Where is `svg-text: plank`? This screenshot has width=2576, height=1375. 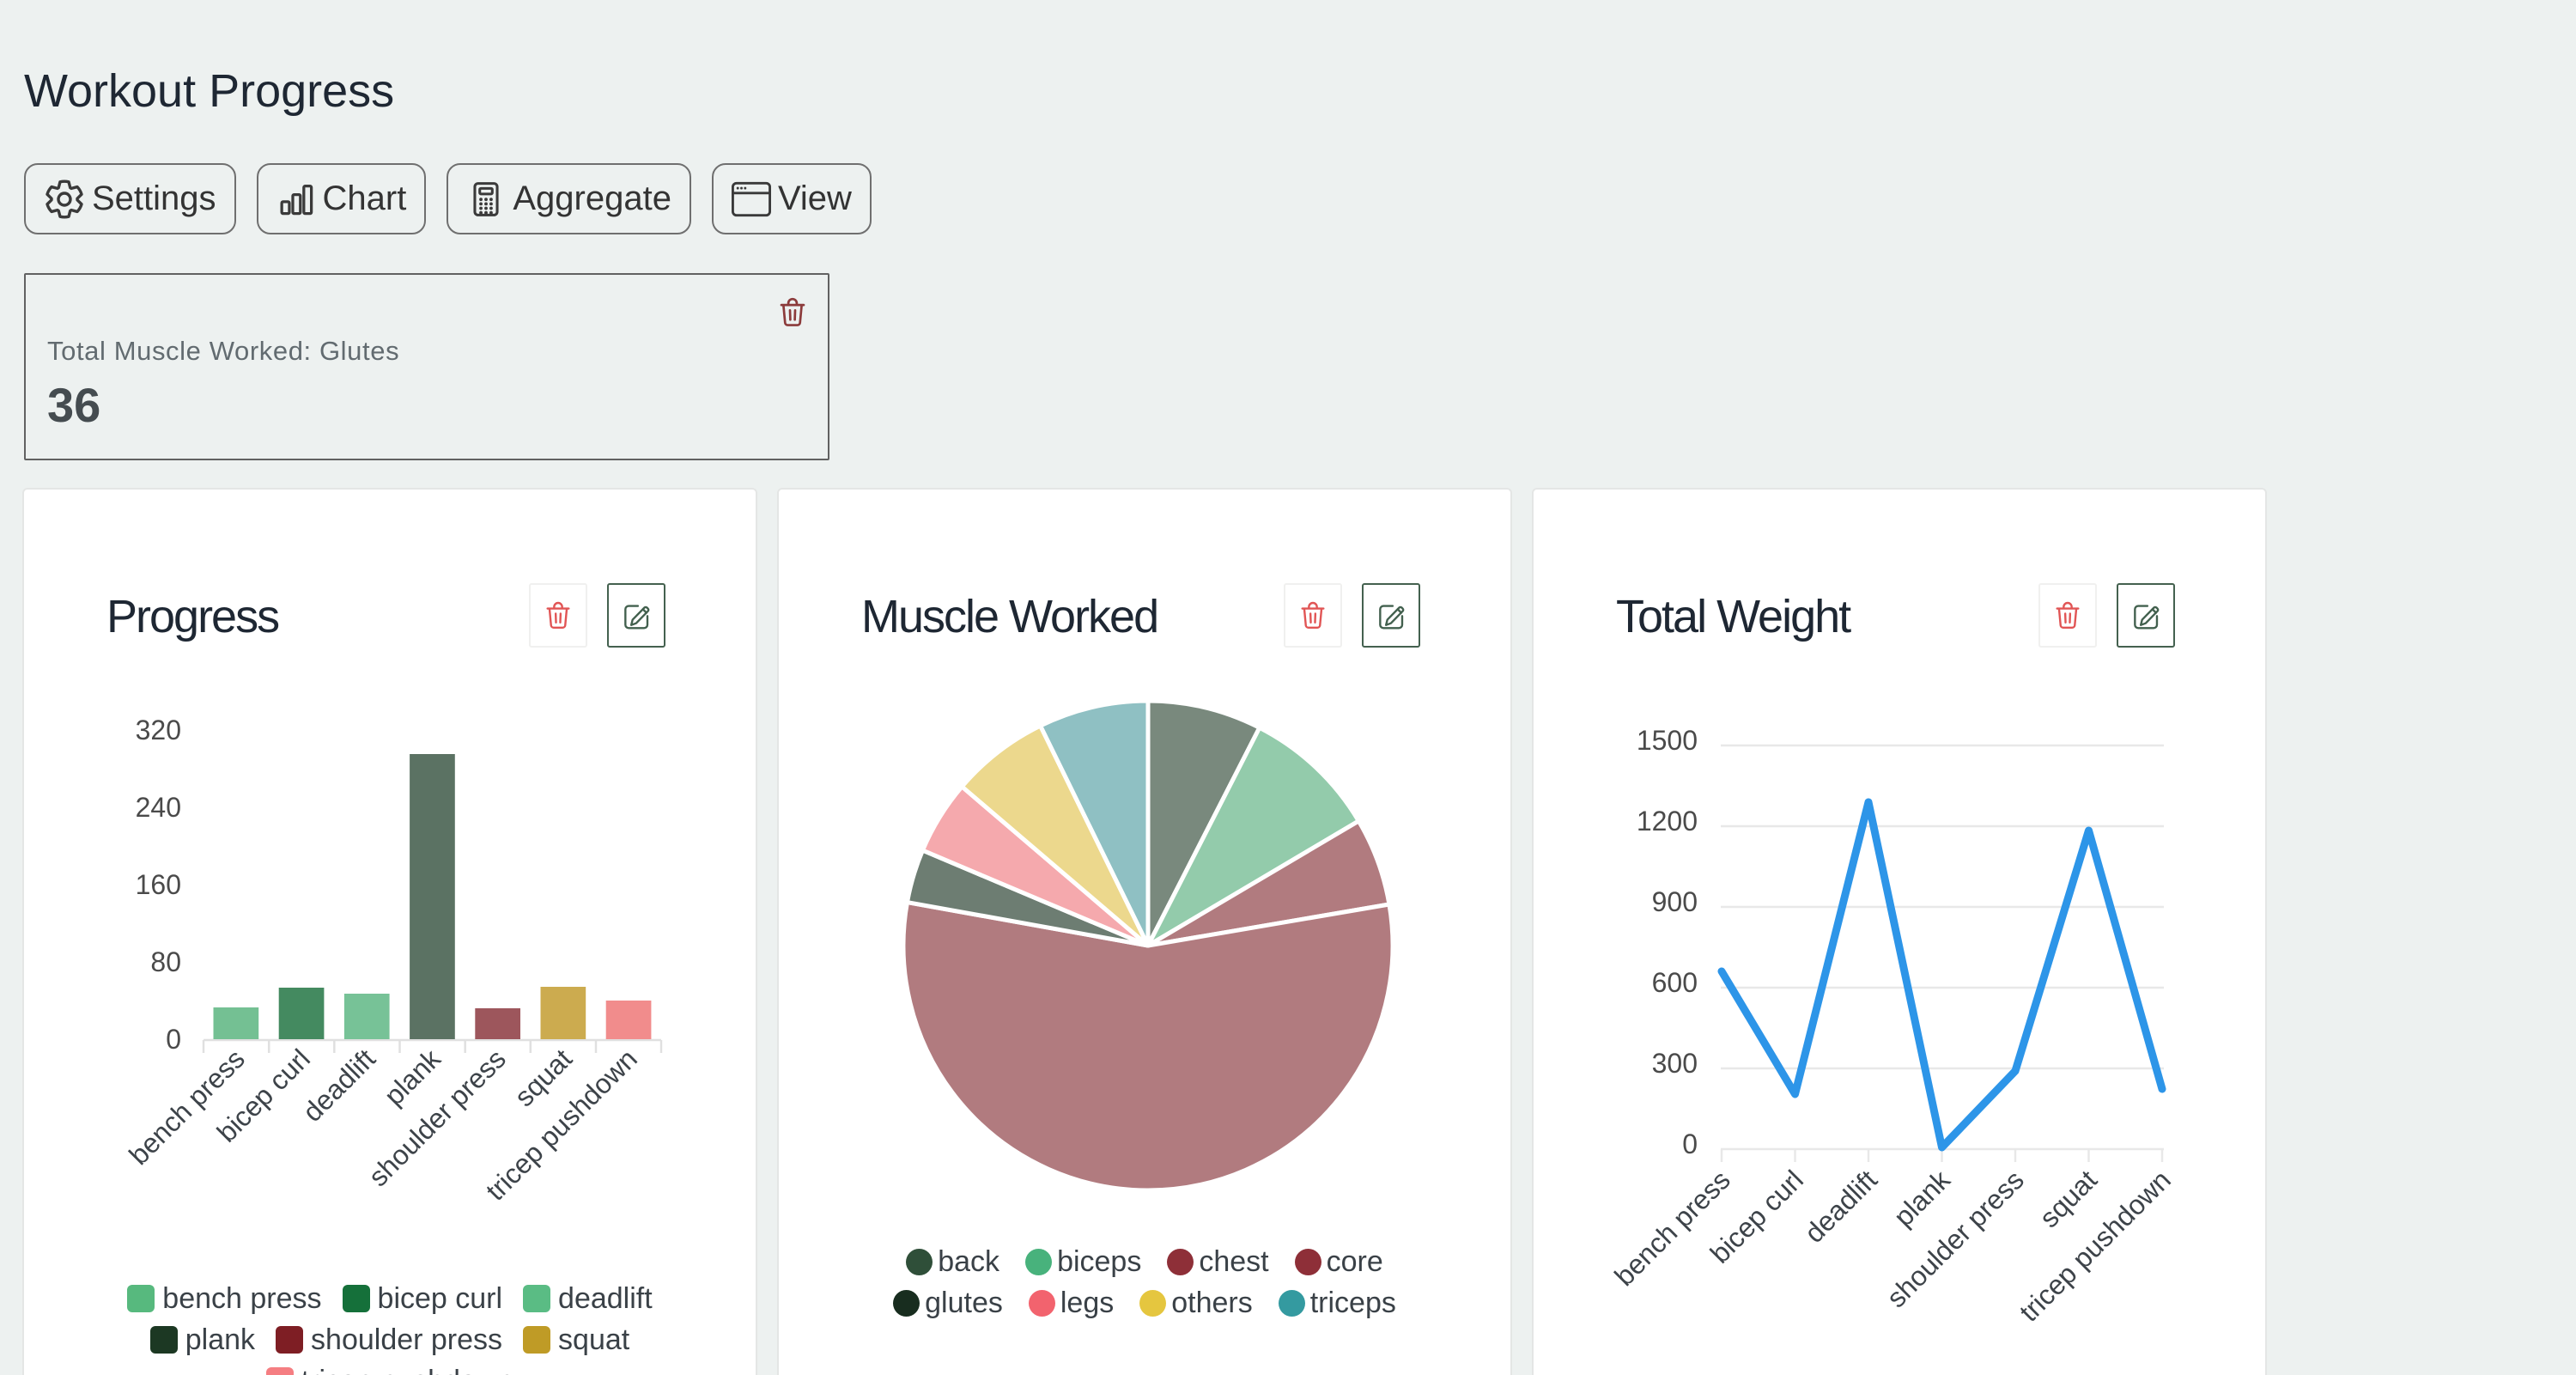 svg-text: plank is located at coordinates (1922, 1198).